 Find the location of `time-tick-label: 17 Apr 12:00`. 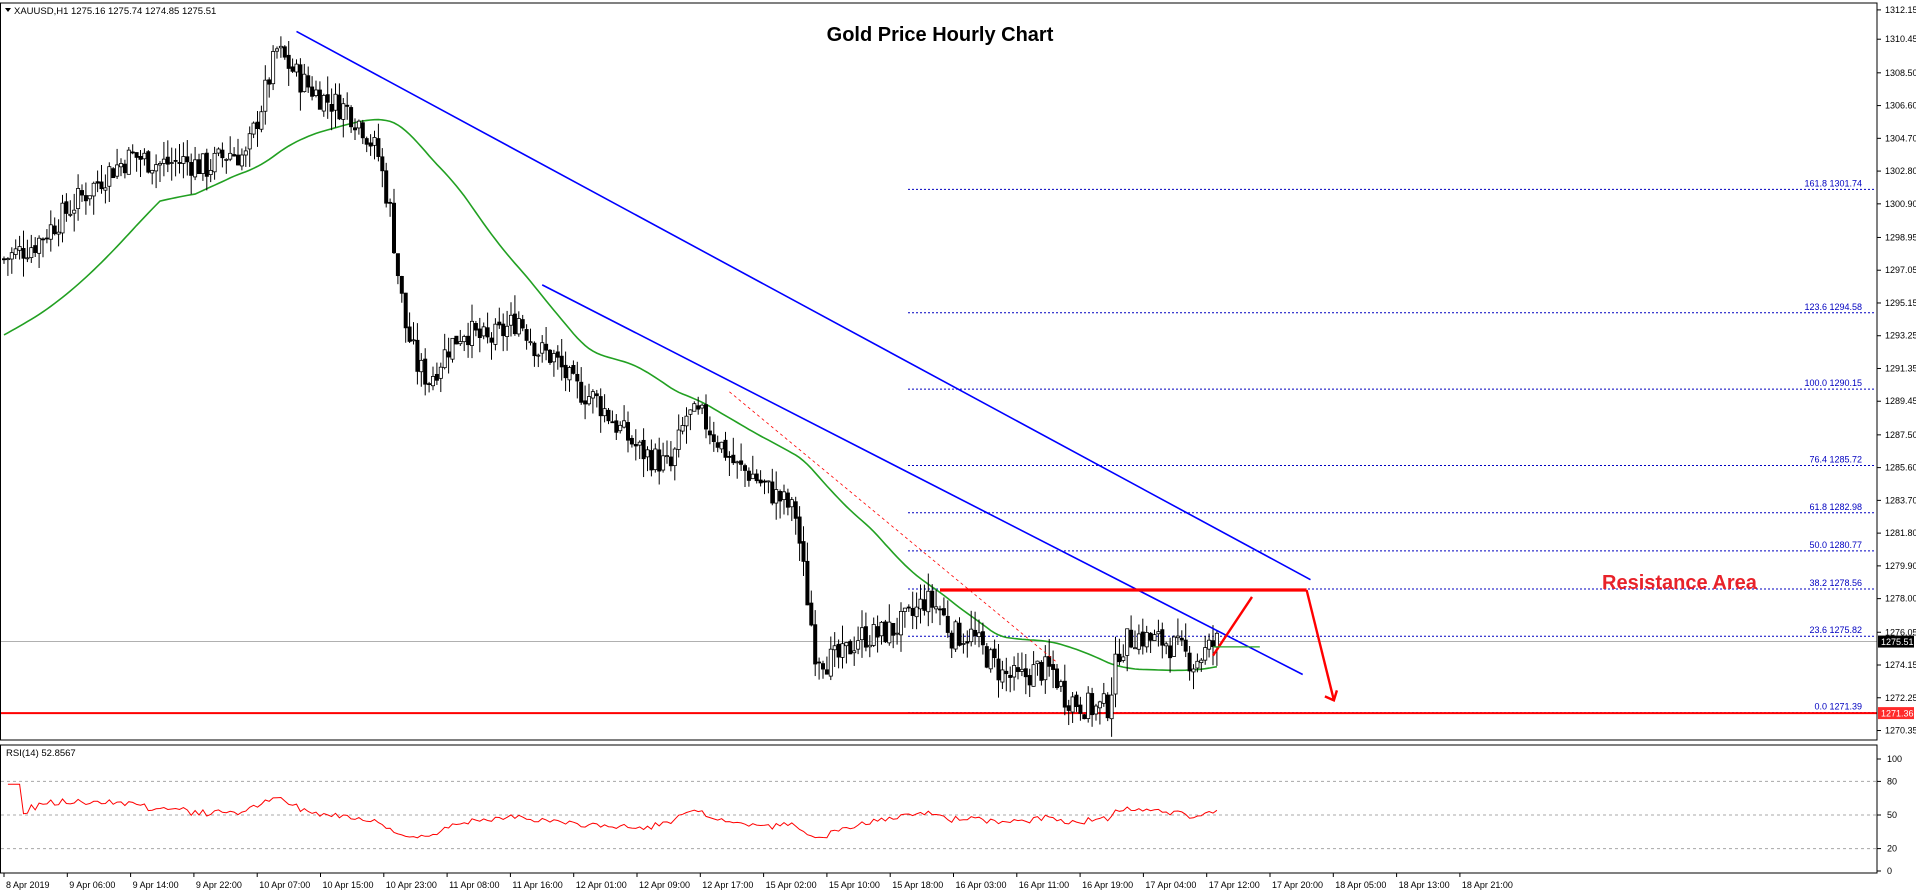

time-tick-label: 17 Apr 12:00 is located at coordinates (1234, 885).